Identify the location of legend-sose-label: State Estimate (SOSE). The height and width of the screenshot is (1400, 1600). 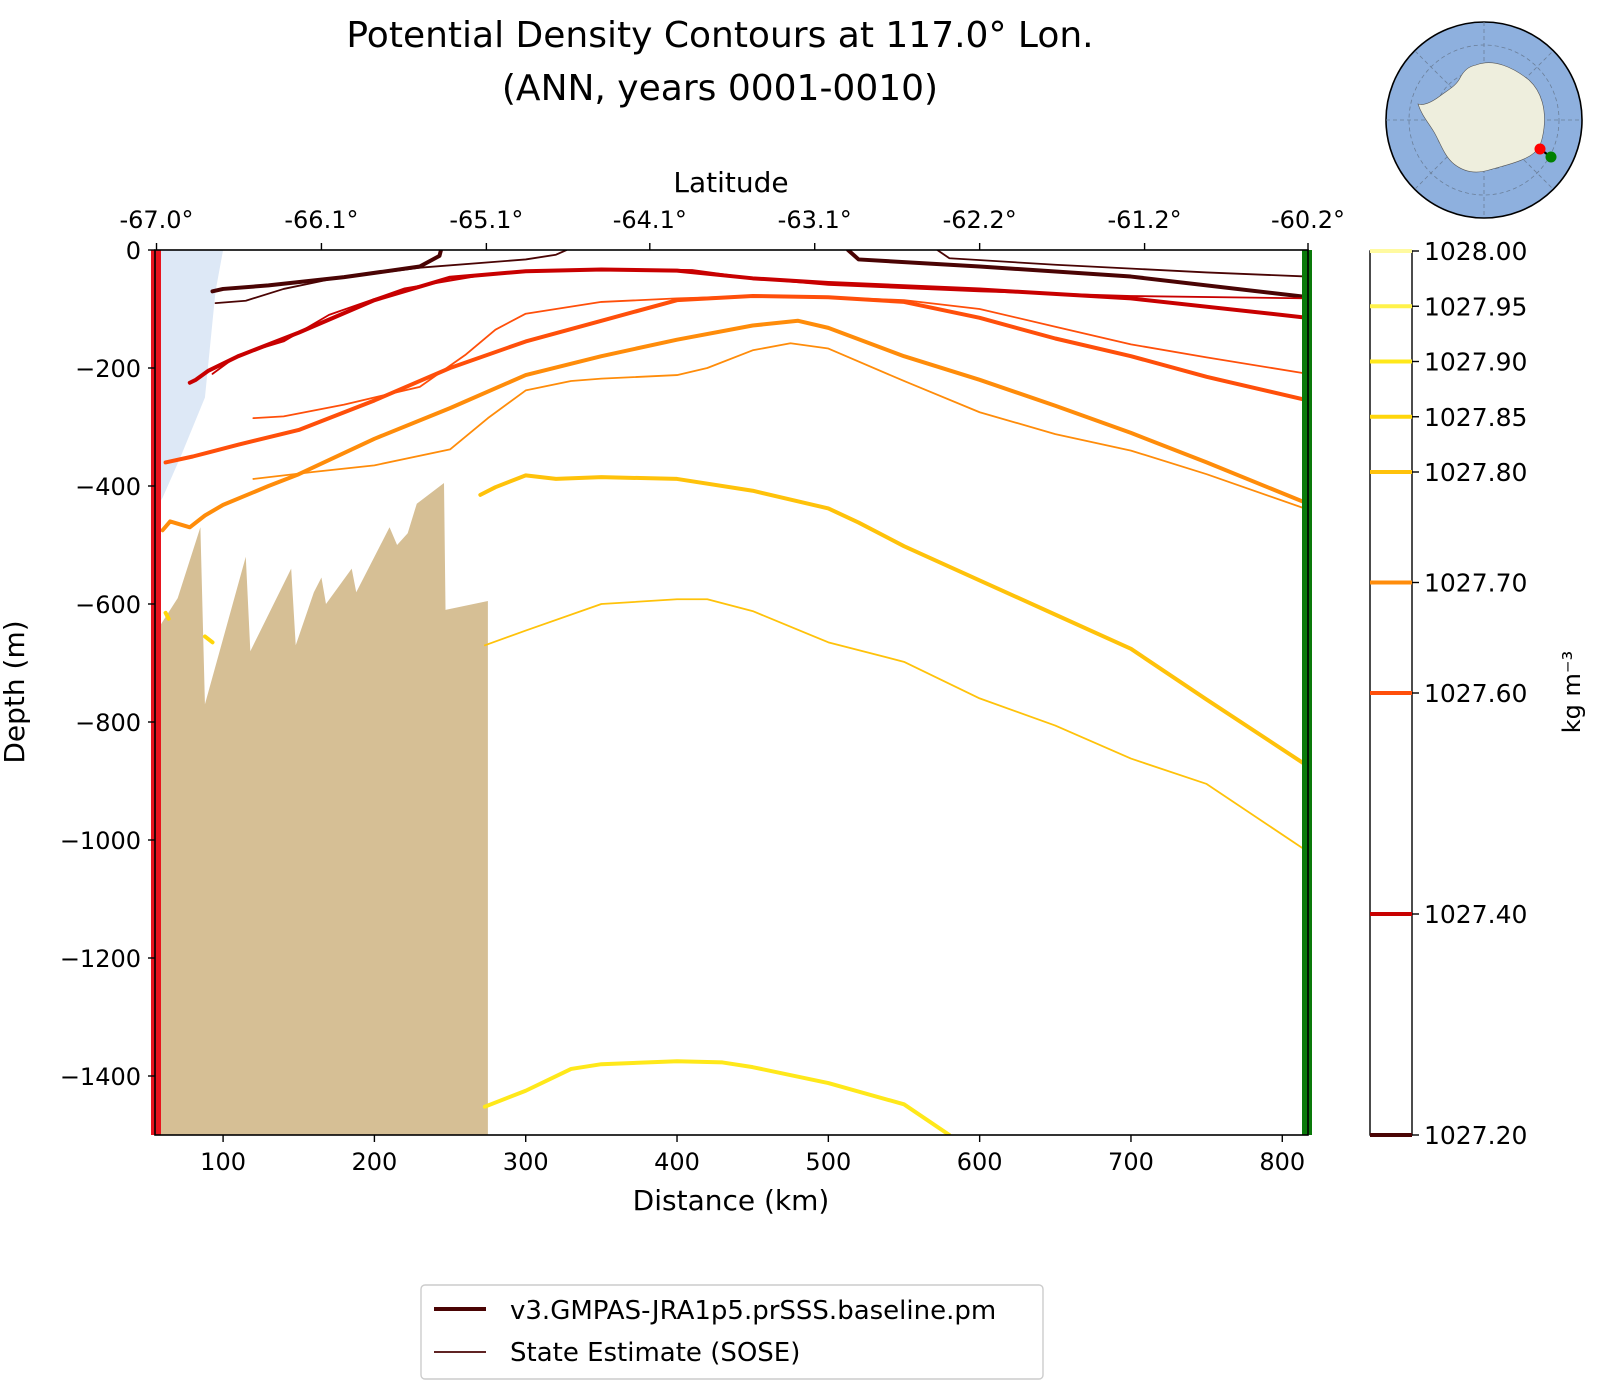
(655, 1353).